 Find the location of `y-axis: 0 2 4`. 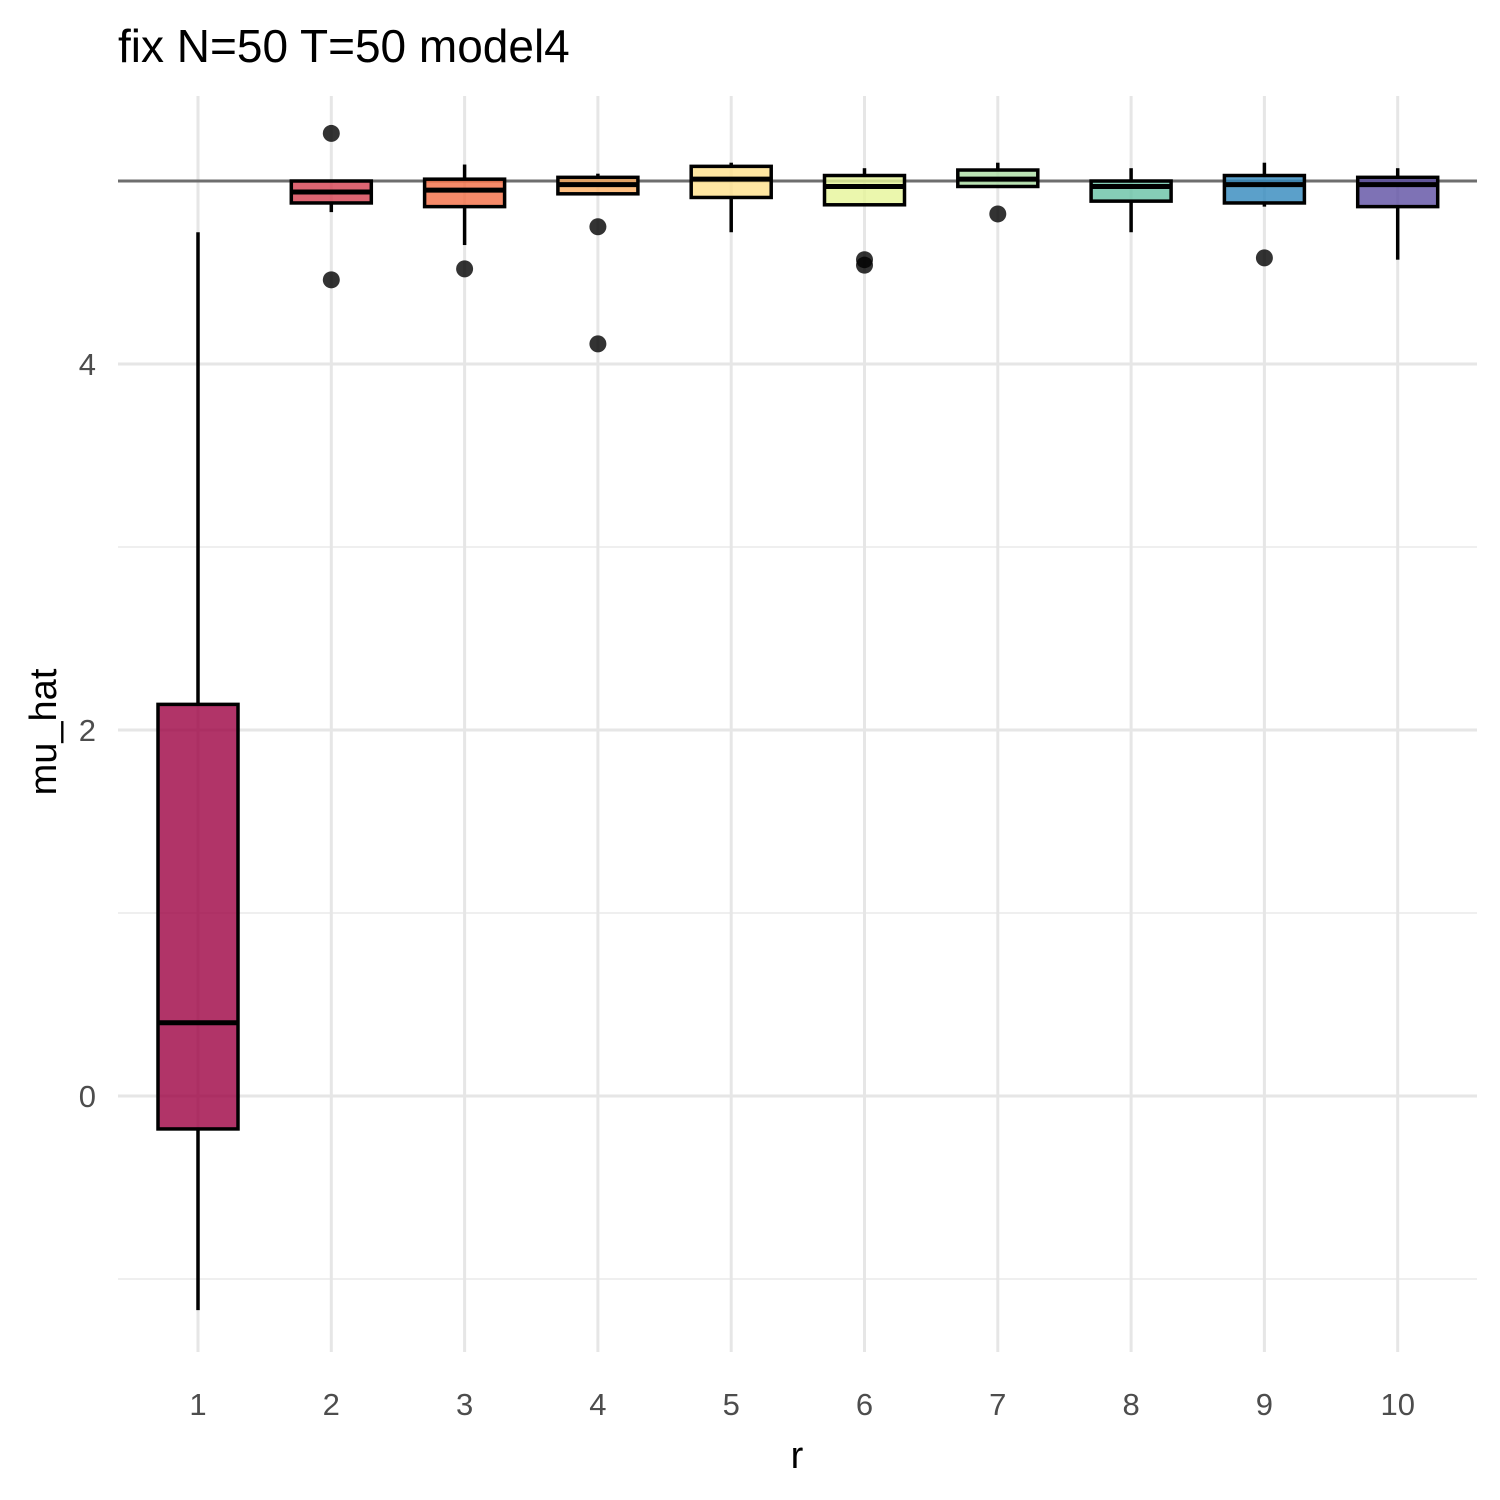

y-axis: 0 2 4 is located at coordinates (87, 730).